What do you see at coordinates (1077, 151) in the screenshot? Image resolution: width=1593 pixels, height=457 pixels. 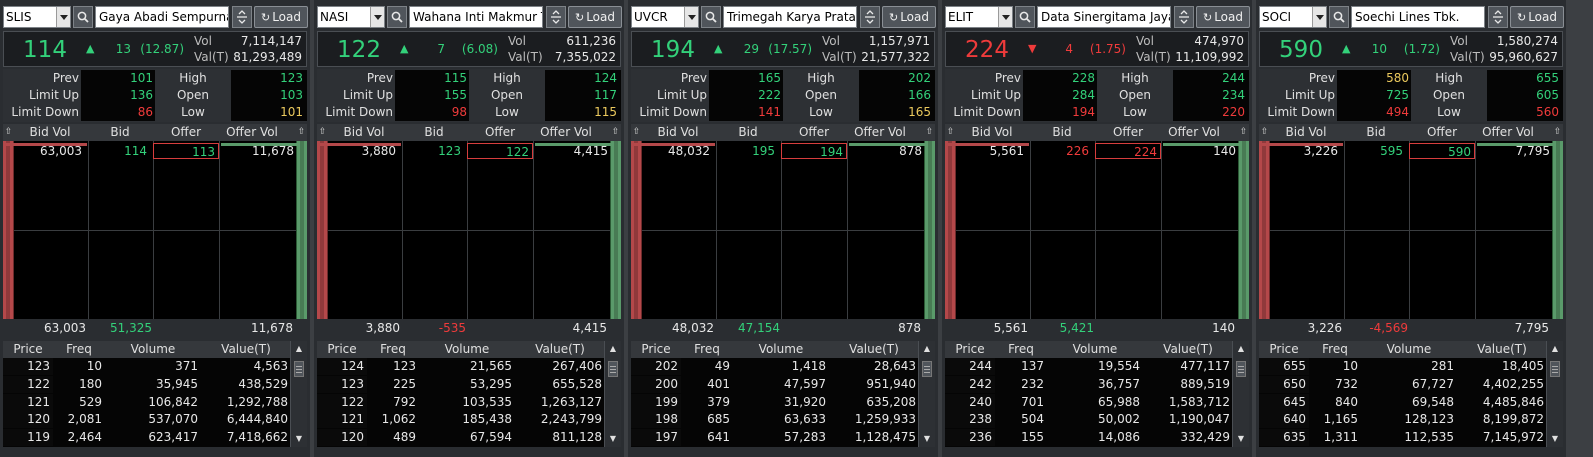 I see `best-offer-price: 226` at bounding box center [1077, 151].